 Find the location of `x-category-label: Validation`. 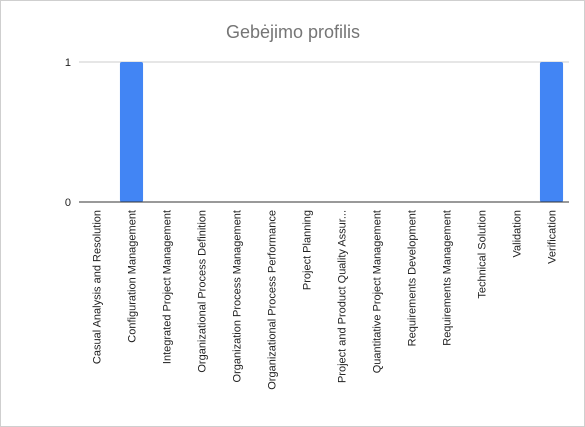

x-category-label: Validation is located at coordinates (518, 234).